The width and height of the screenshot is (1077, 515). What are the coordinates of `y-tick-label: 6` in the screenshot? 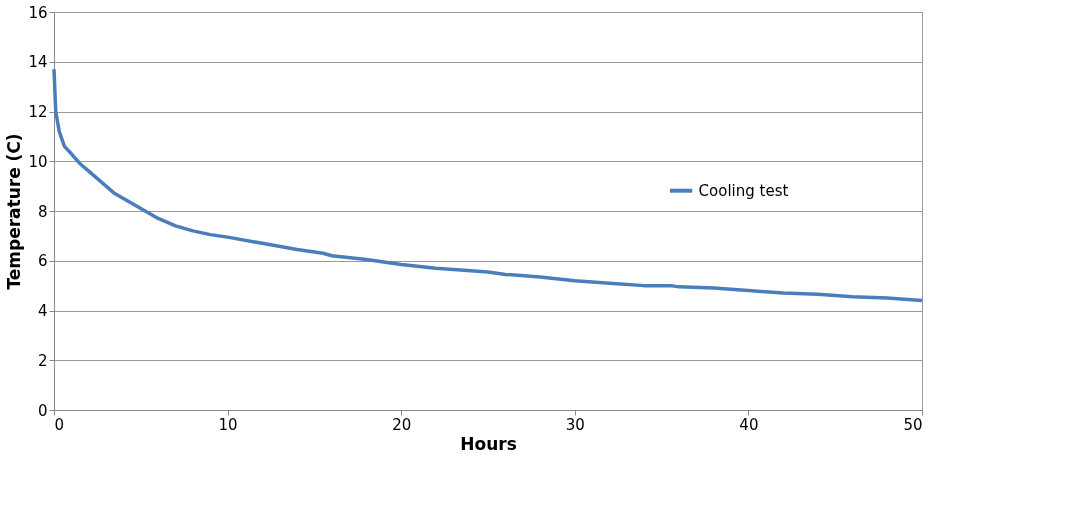 It's located at (42, 261).